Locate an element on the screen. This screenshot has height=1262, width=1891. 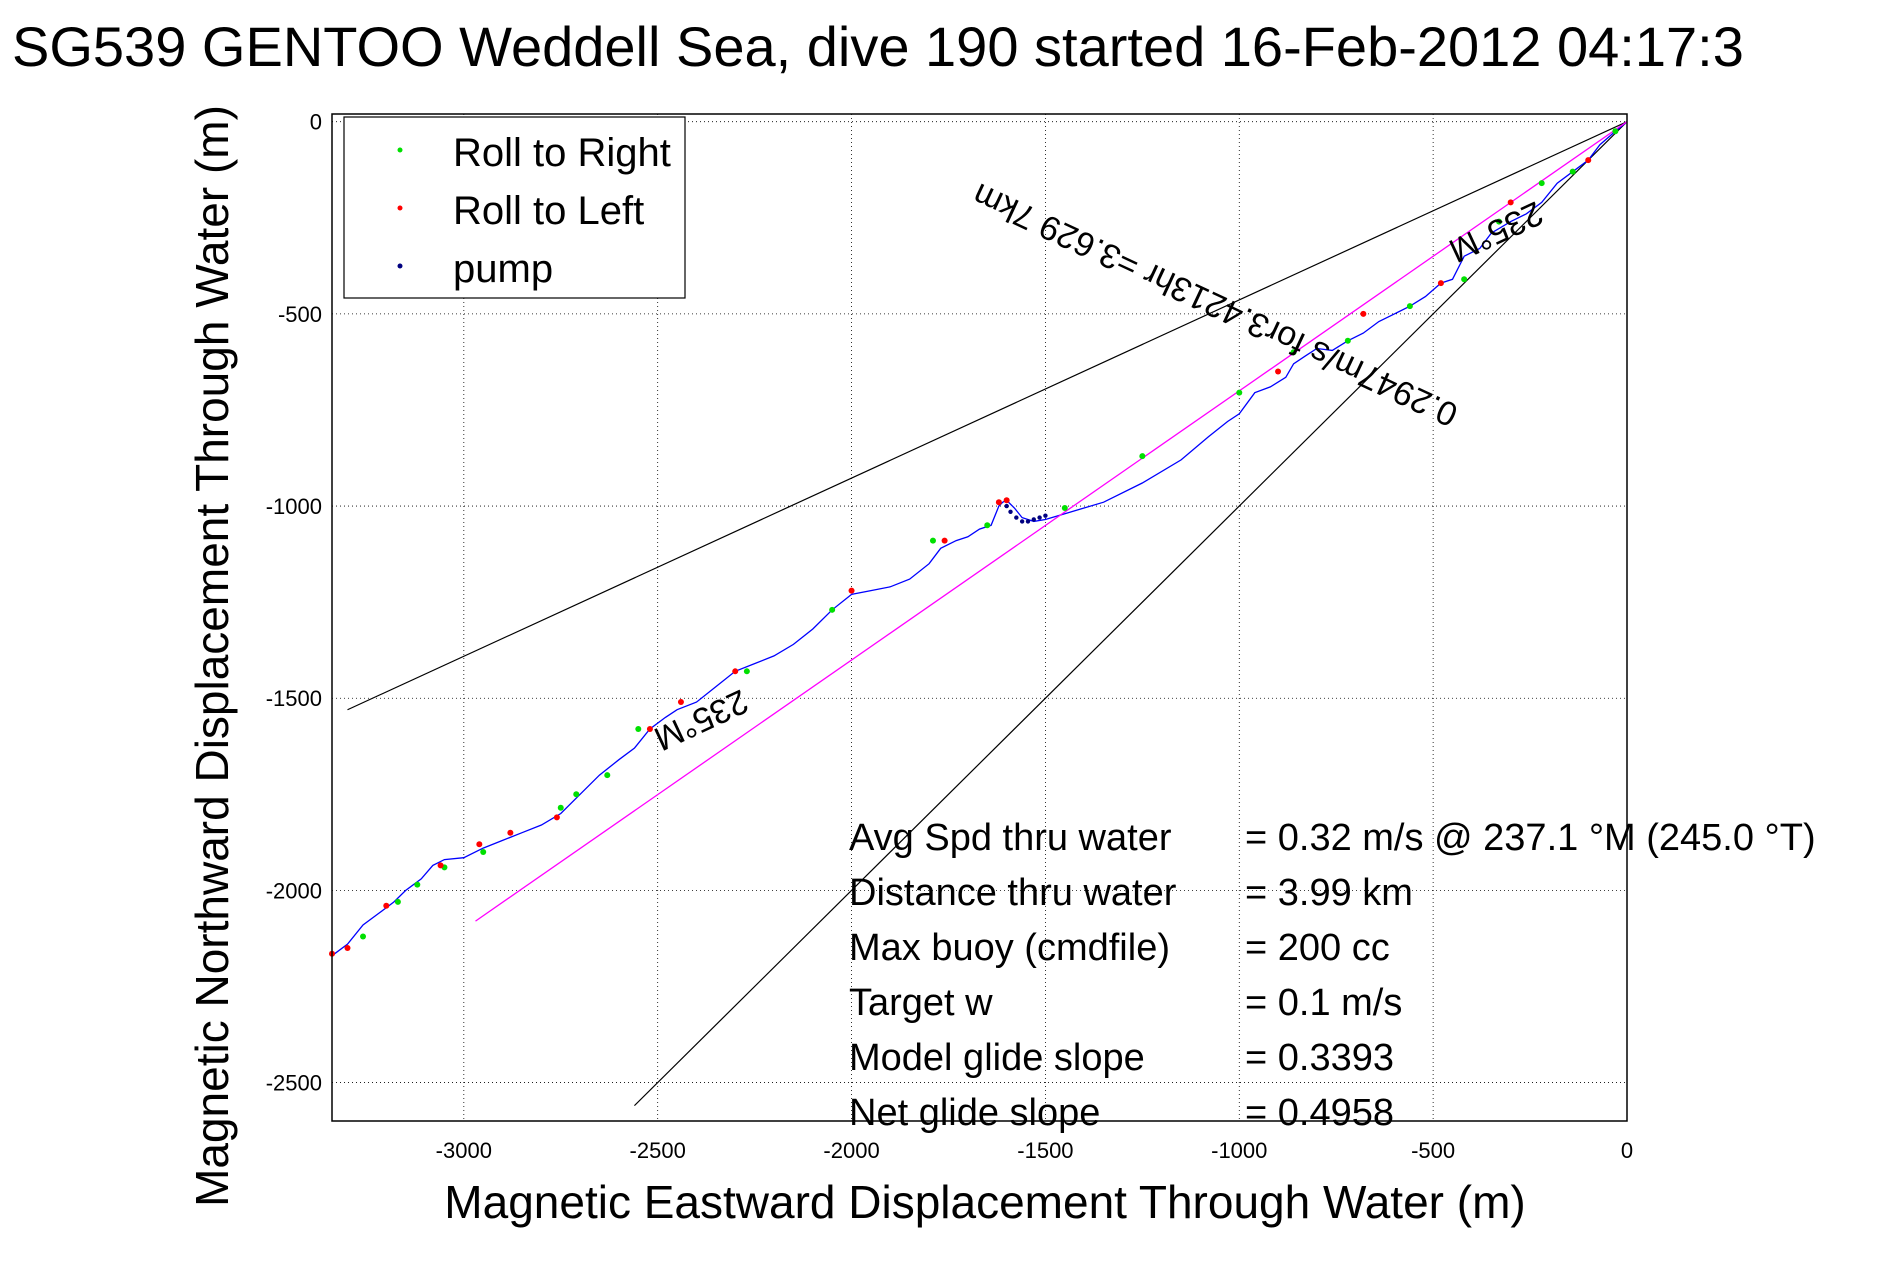
legend: Roll to Right Roll to Left pump is located at coordinates (514, 207).